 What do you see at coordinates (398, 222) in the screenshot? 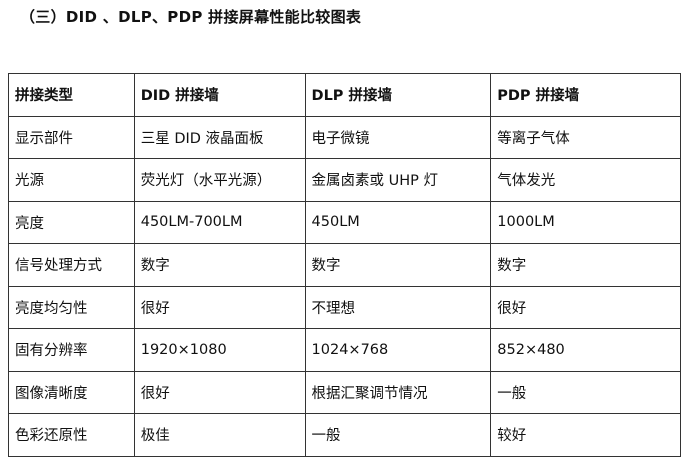
I see `table-cell: 450LM` at bounding box center [398, 222].